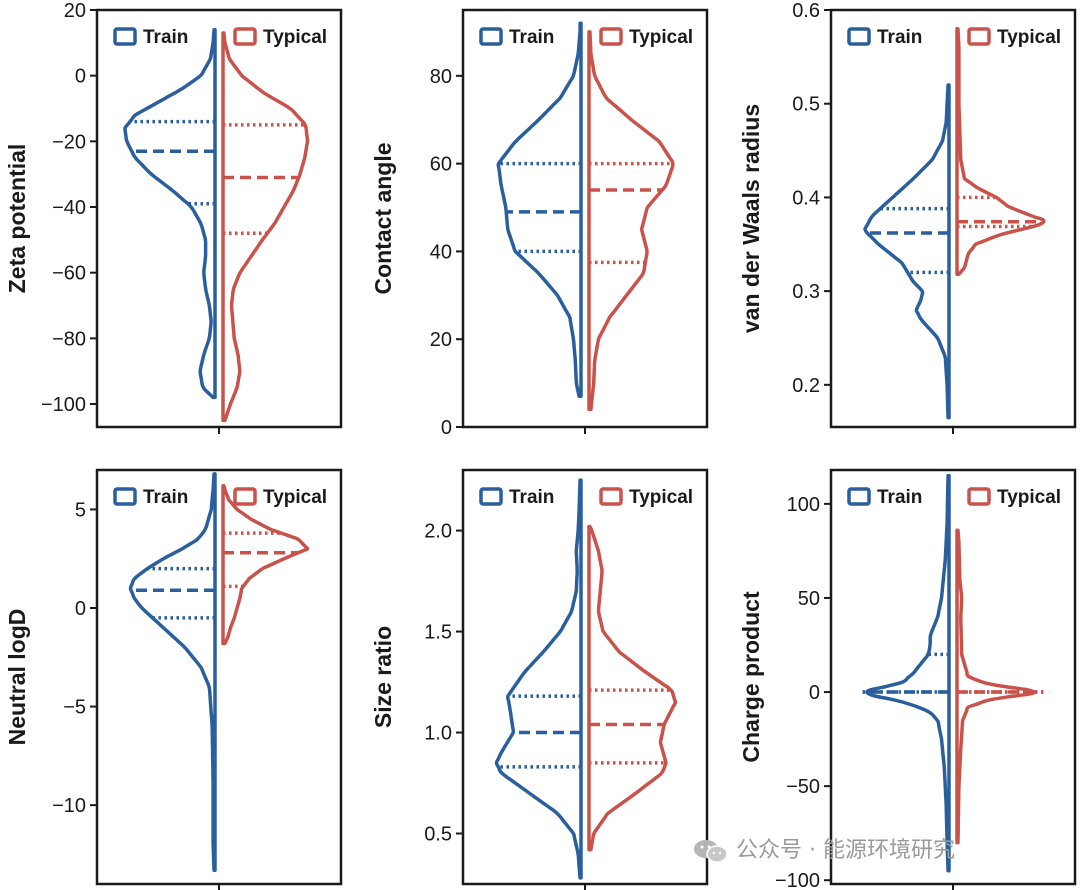 The width and height of the screenshot is (1080, 890). Describe the element at coordinates (711, 851) in the screenshot. I see `wechat-icon` at that location.